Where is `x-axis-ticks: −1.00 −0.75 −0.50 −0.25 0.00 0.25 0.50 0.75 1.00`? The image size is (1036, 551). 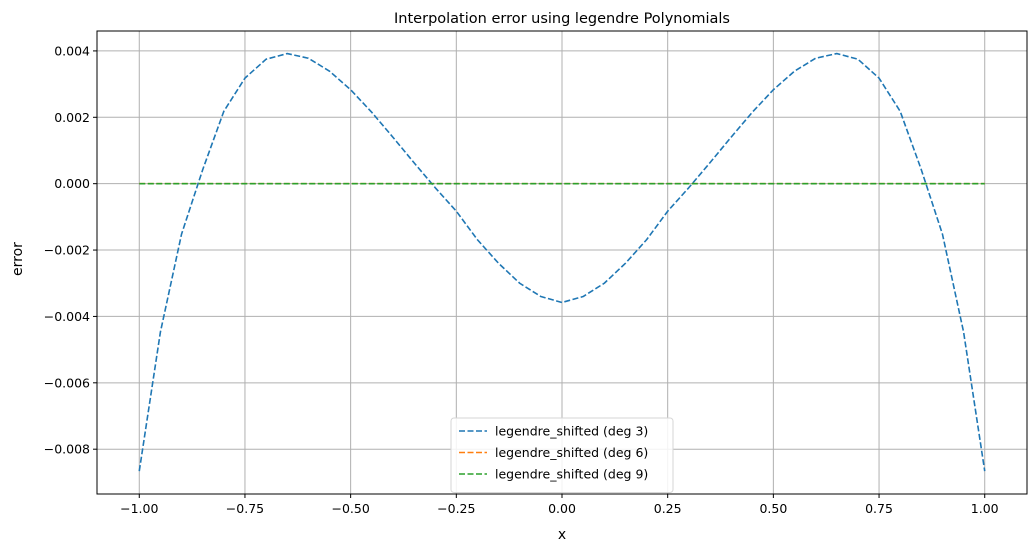 x-axis-ticks: −1.00 −0.75 −0.50 −0.25 0.00 0.25 0.50 0.75 1.00 is located at coordinates (559, 505).